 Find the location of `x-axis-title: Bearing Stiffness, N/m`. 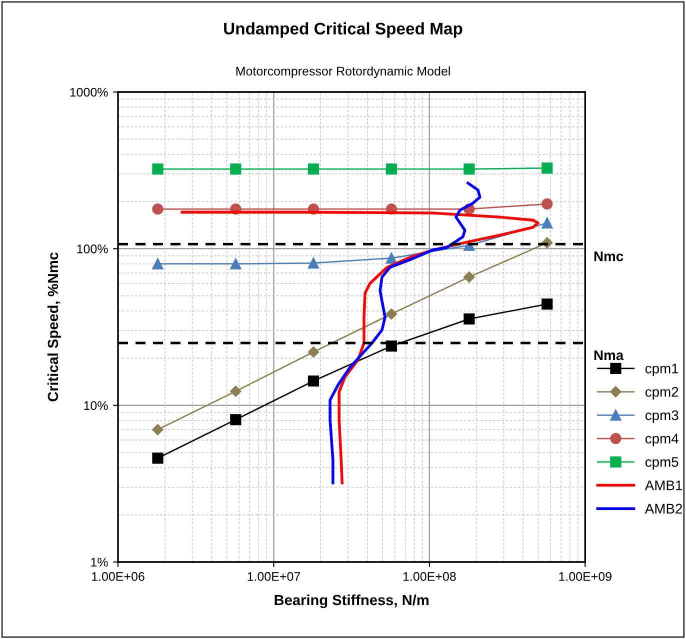

x-axis-title: Bearing Stiffness, N/m is located at coordinates (351, 601).